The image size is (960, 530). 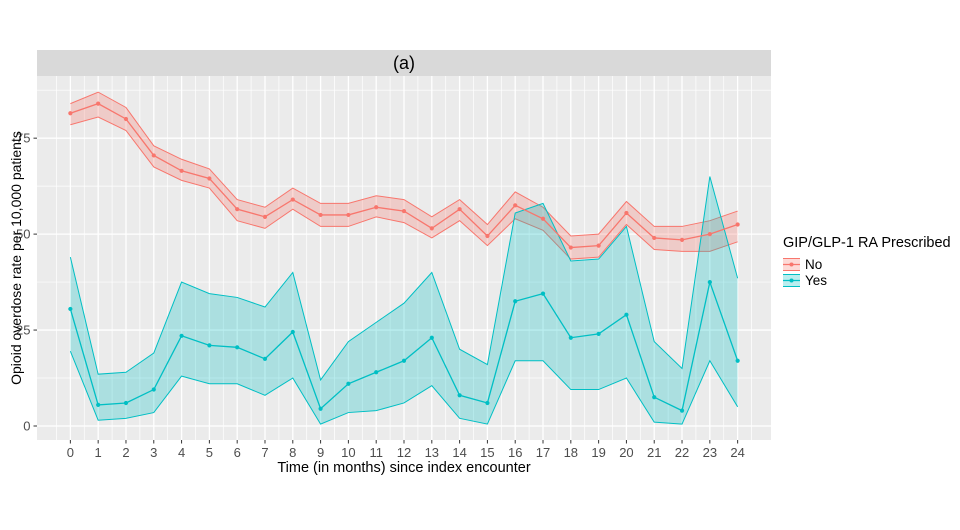 What do you see at coordinates (598, 452) in the screenshot?
I see `svg-text: 19` at bounding box center [598, 452].